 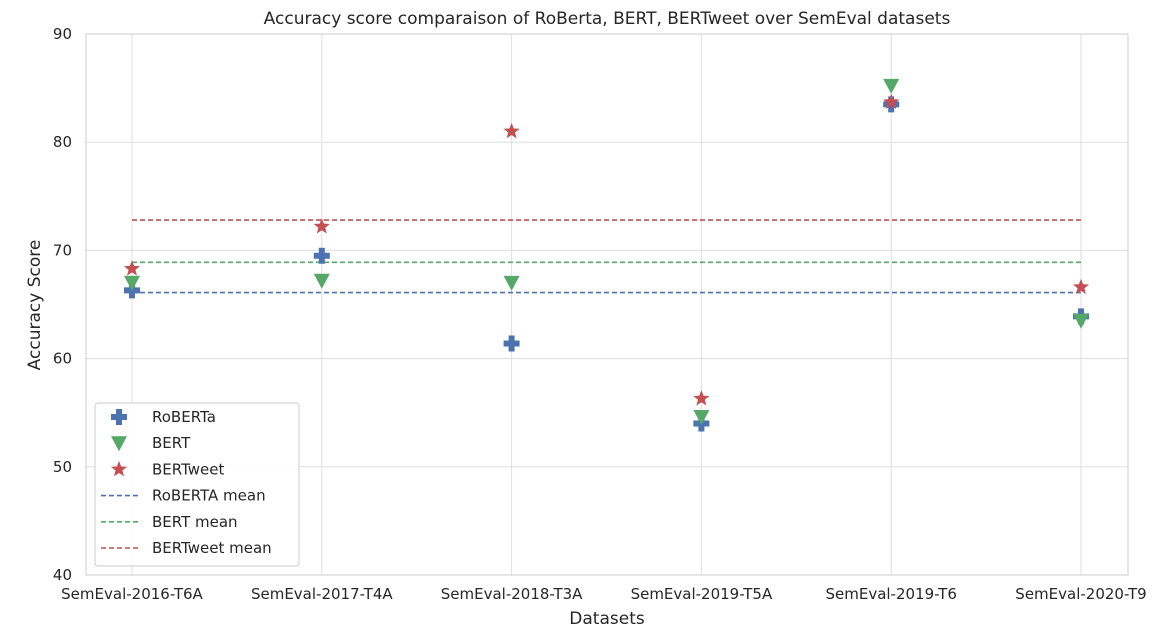 What do you see at coordinates (62, 304) in the screenshot?
I see `y-ticks: 40 50 60 70 80 90` at bounding box center [62, 304].